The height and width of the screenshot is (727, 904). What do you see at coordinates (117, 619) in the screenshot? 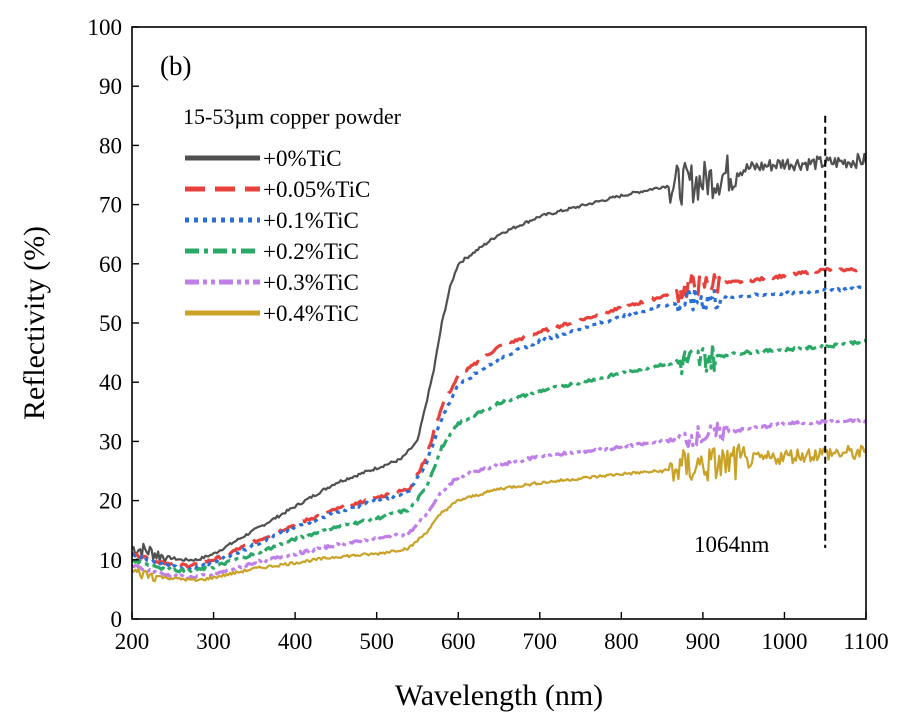
I see `y-tick-label: 0` at bounding box center [117, 619].